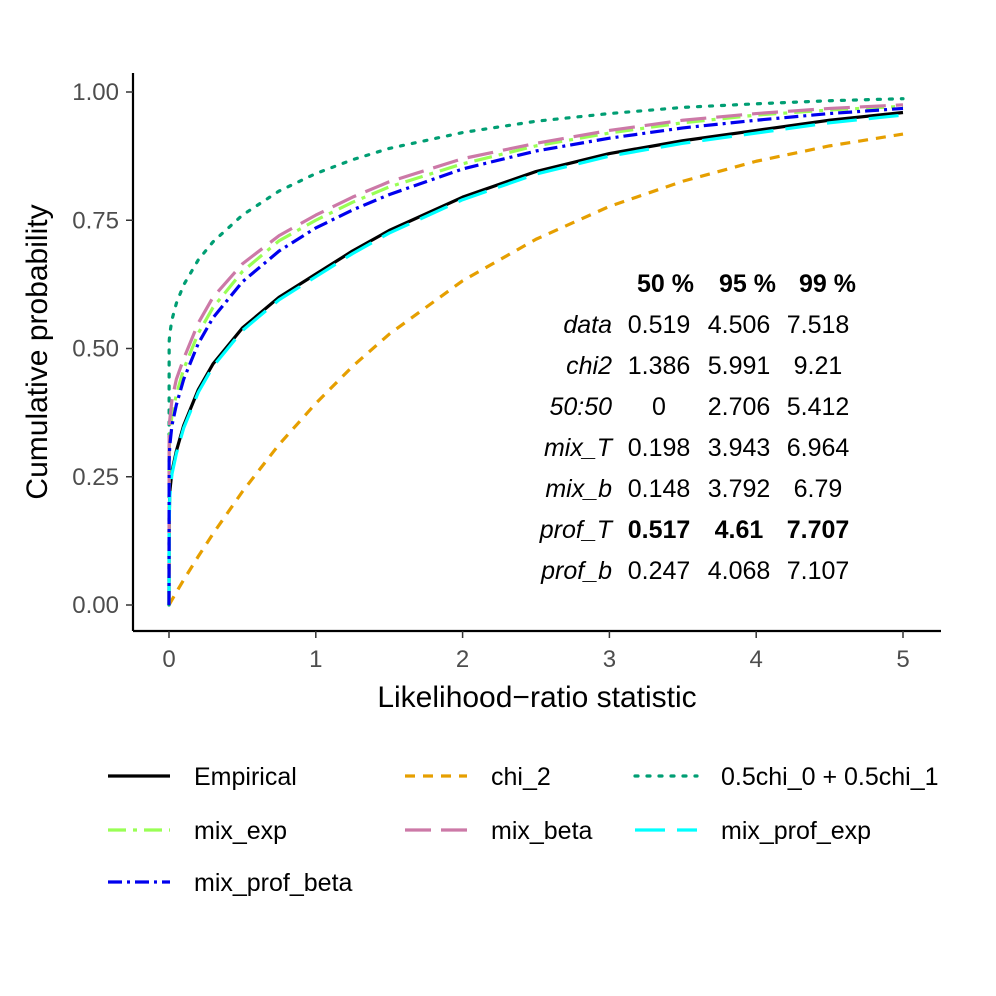  I want to click on y-tick-label: 0.00, so click(95, 605).